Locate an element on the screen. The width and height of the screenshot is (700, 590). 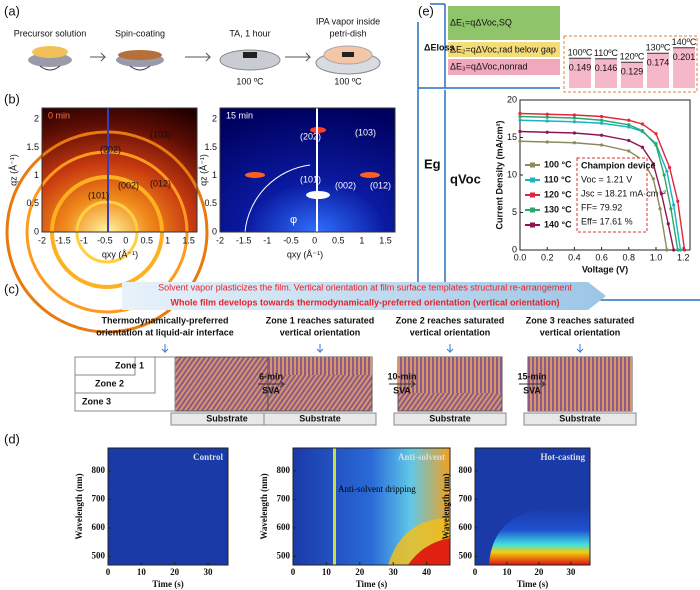
heatmap-title: Anti-solvent is located at coordinates (421, 457).